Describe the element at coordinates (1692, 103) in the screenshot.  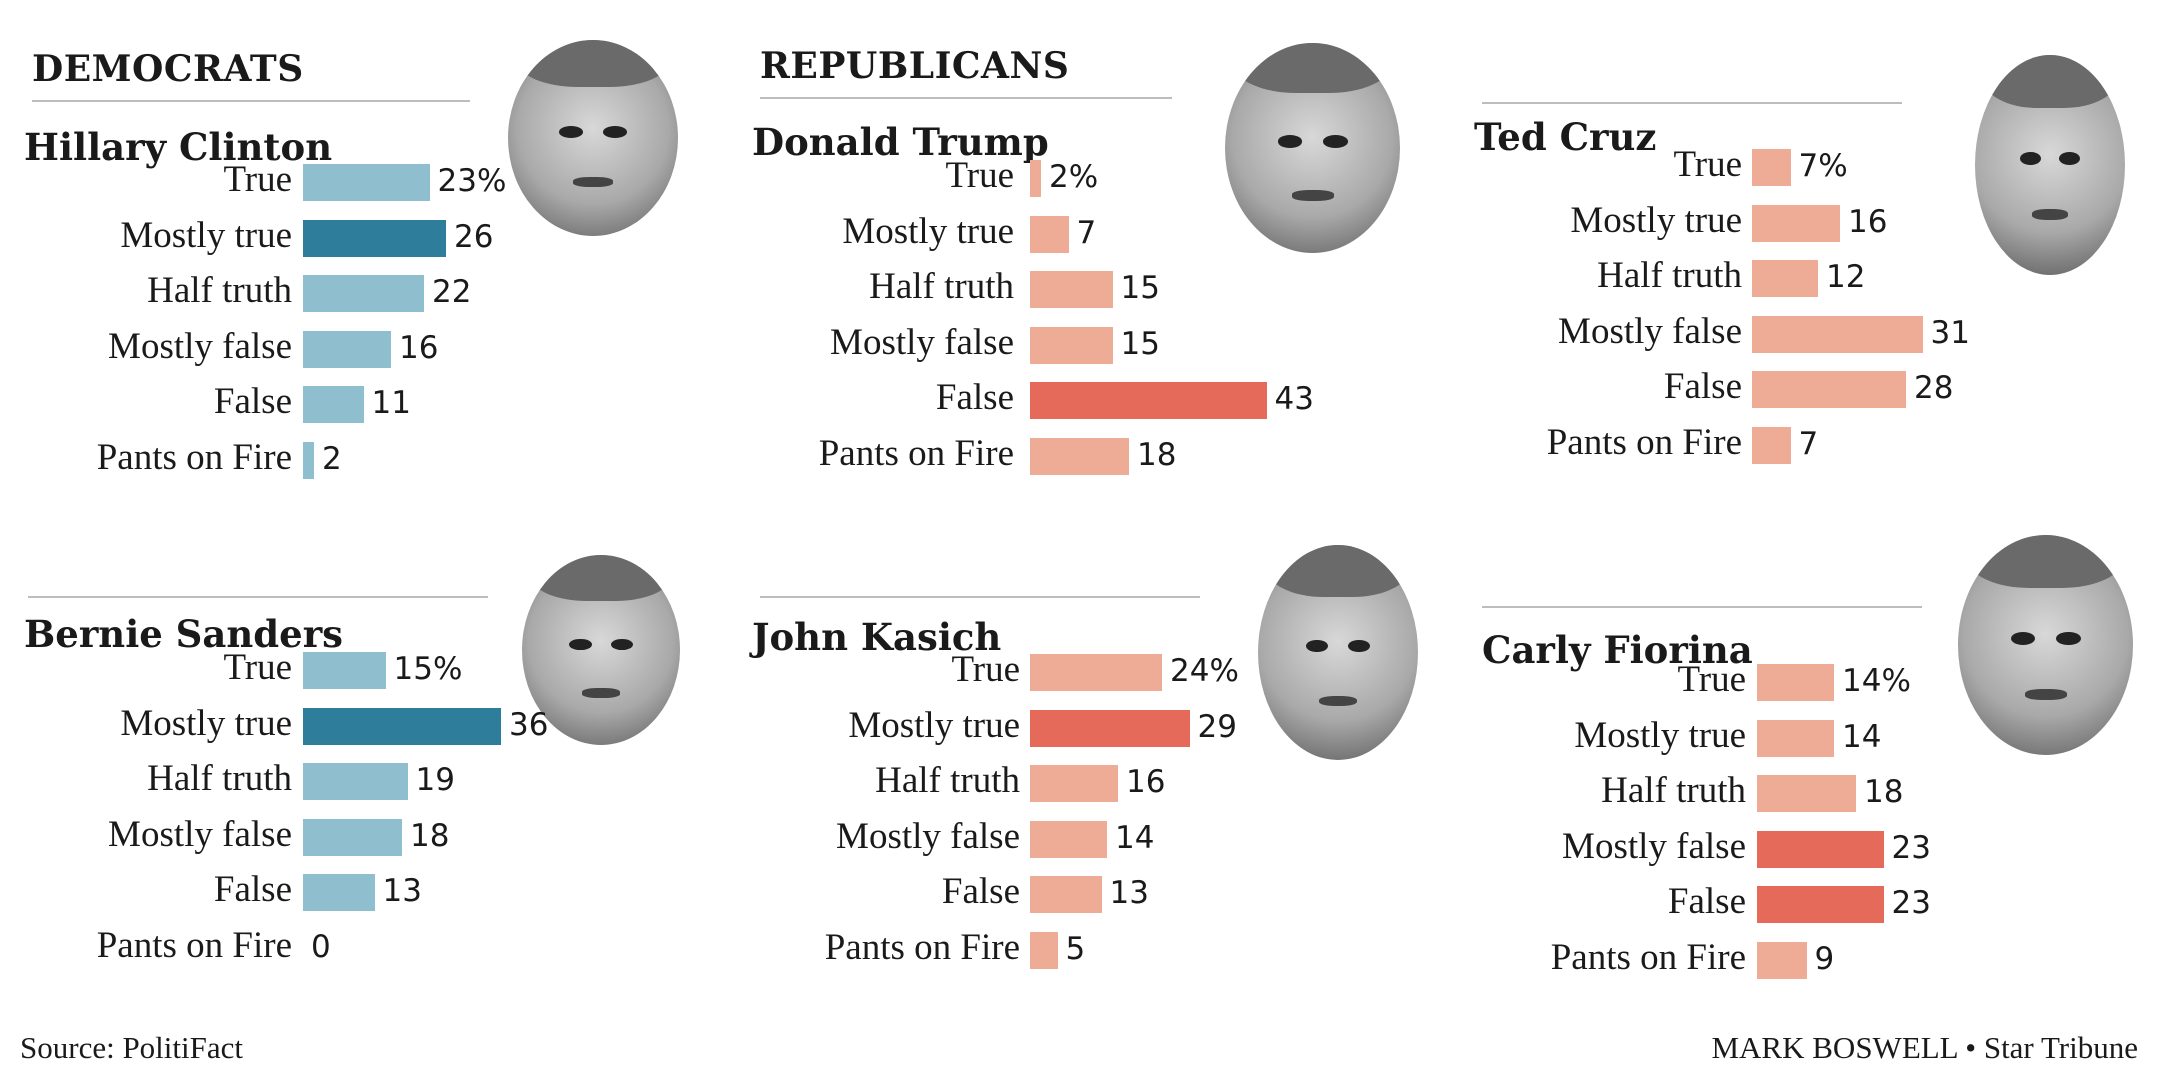
I see `ted-cruz-divider` at that location.